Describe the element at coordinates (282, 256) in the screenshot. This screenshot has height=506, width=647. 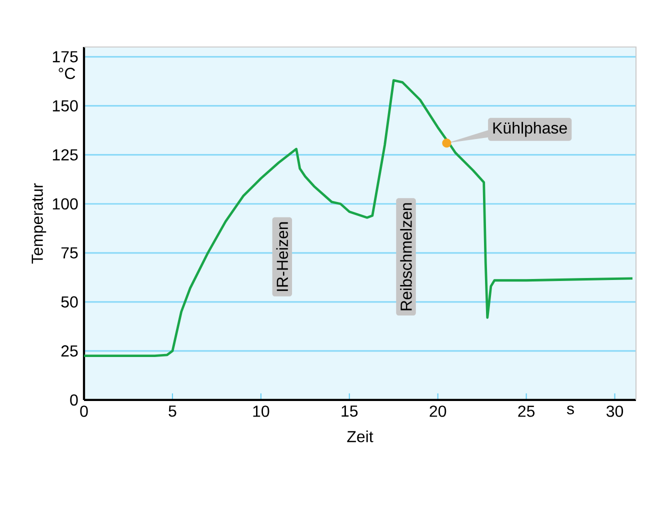
I see `annotation: IR-Heizen` at that location.